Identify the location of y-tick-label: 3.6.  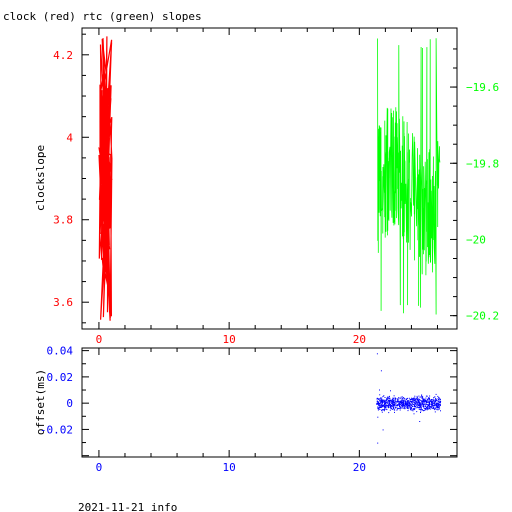
(63, 302).